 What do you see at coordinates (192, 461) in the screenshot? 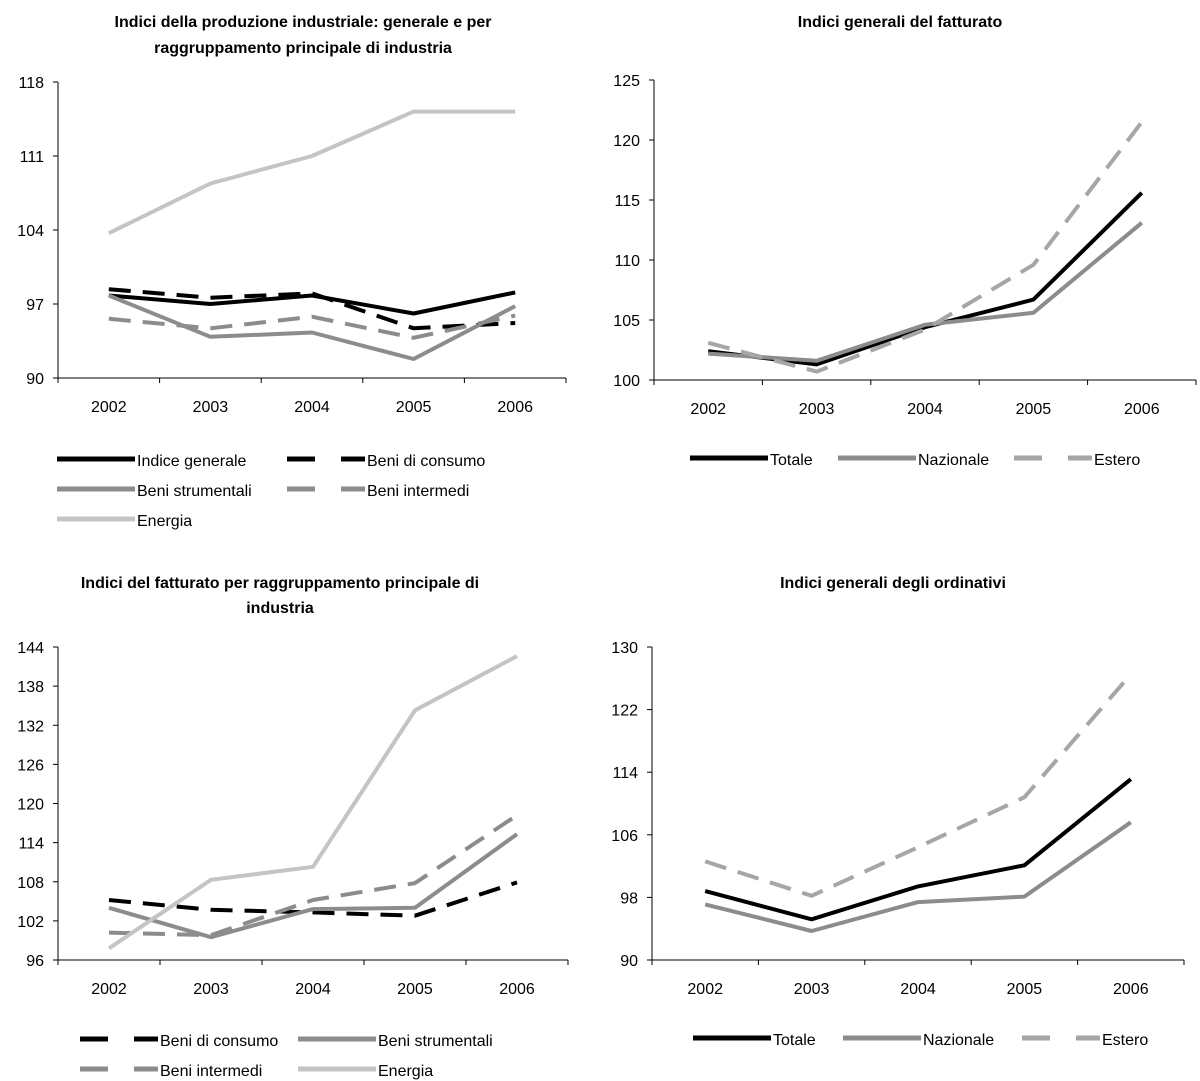
I see `legend-label: Indice generale` at bounding box center [192, 461].